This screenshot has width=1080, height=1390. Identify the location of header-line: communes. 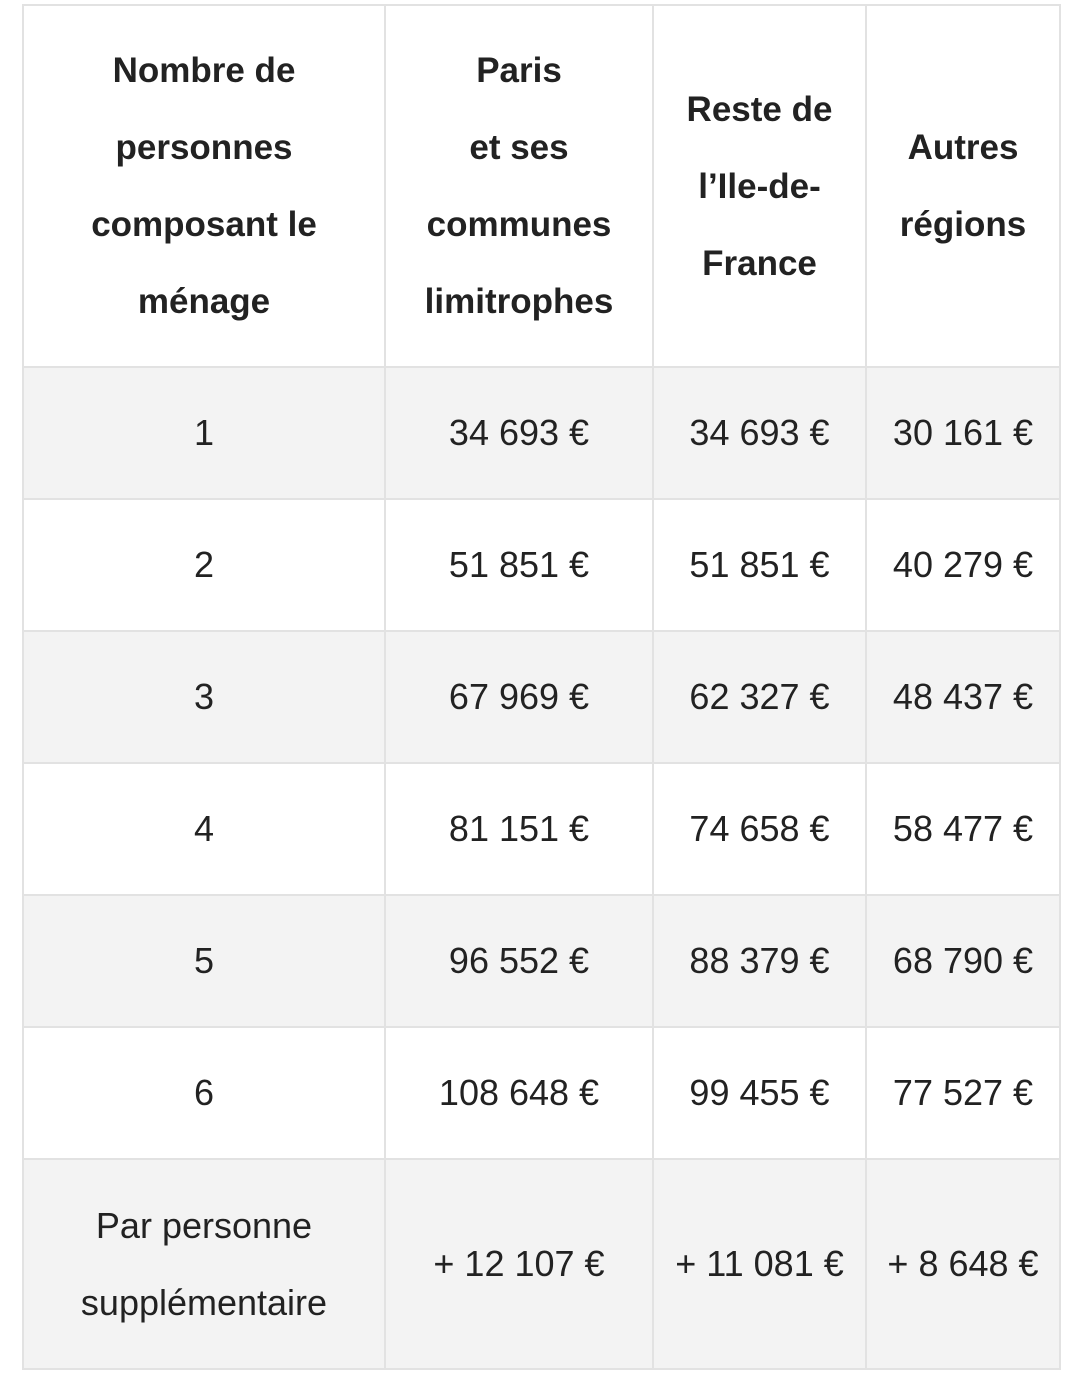
(519, 224).